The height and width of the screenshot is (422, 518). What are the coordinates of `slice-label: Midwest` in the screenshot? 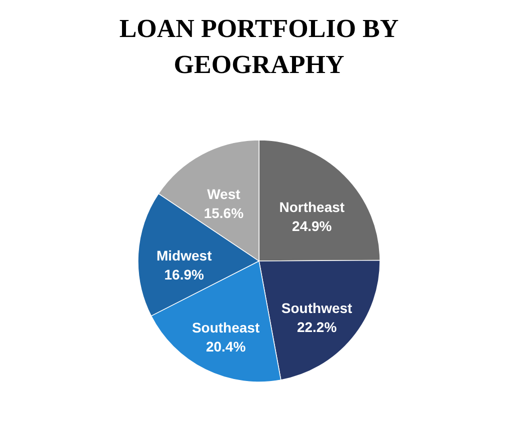 It's located at (184, 256).